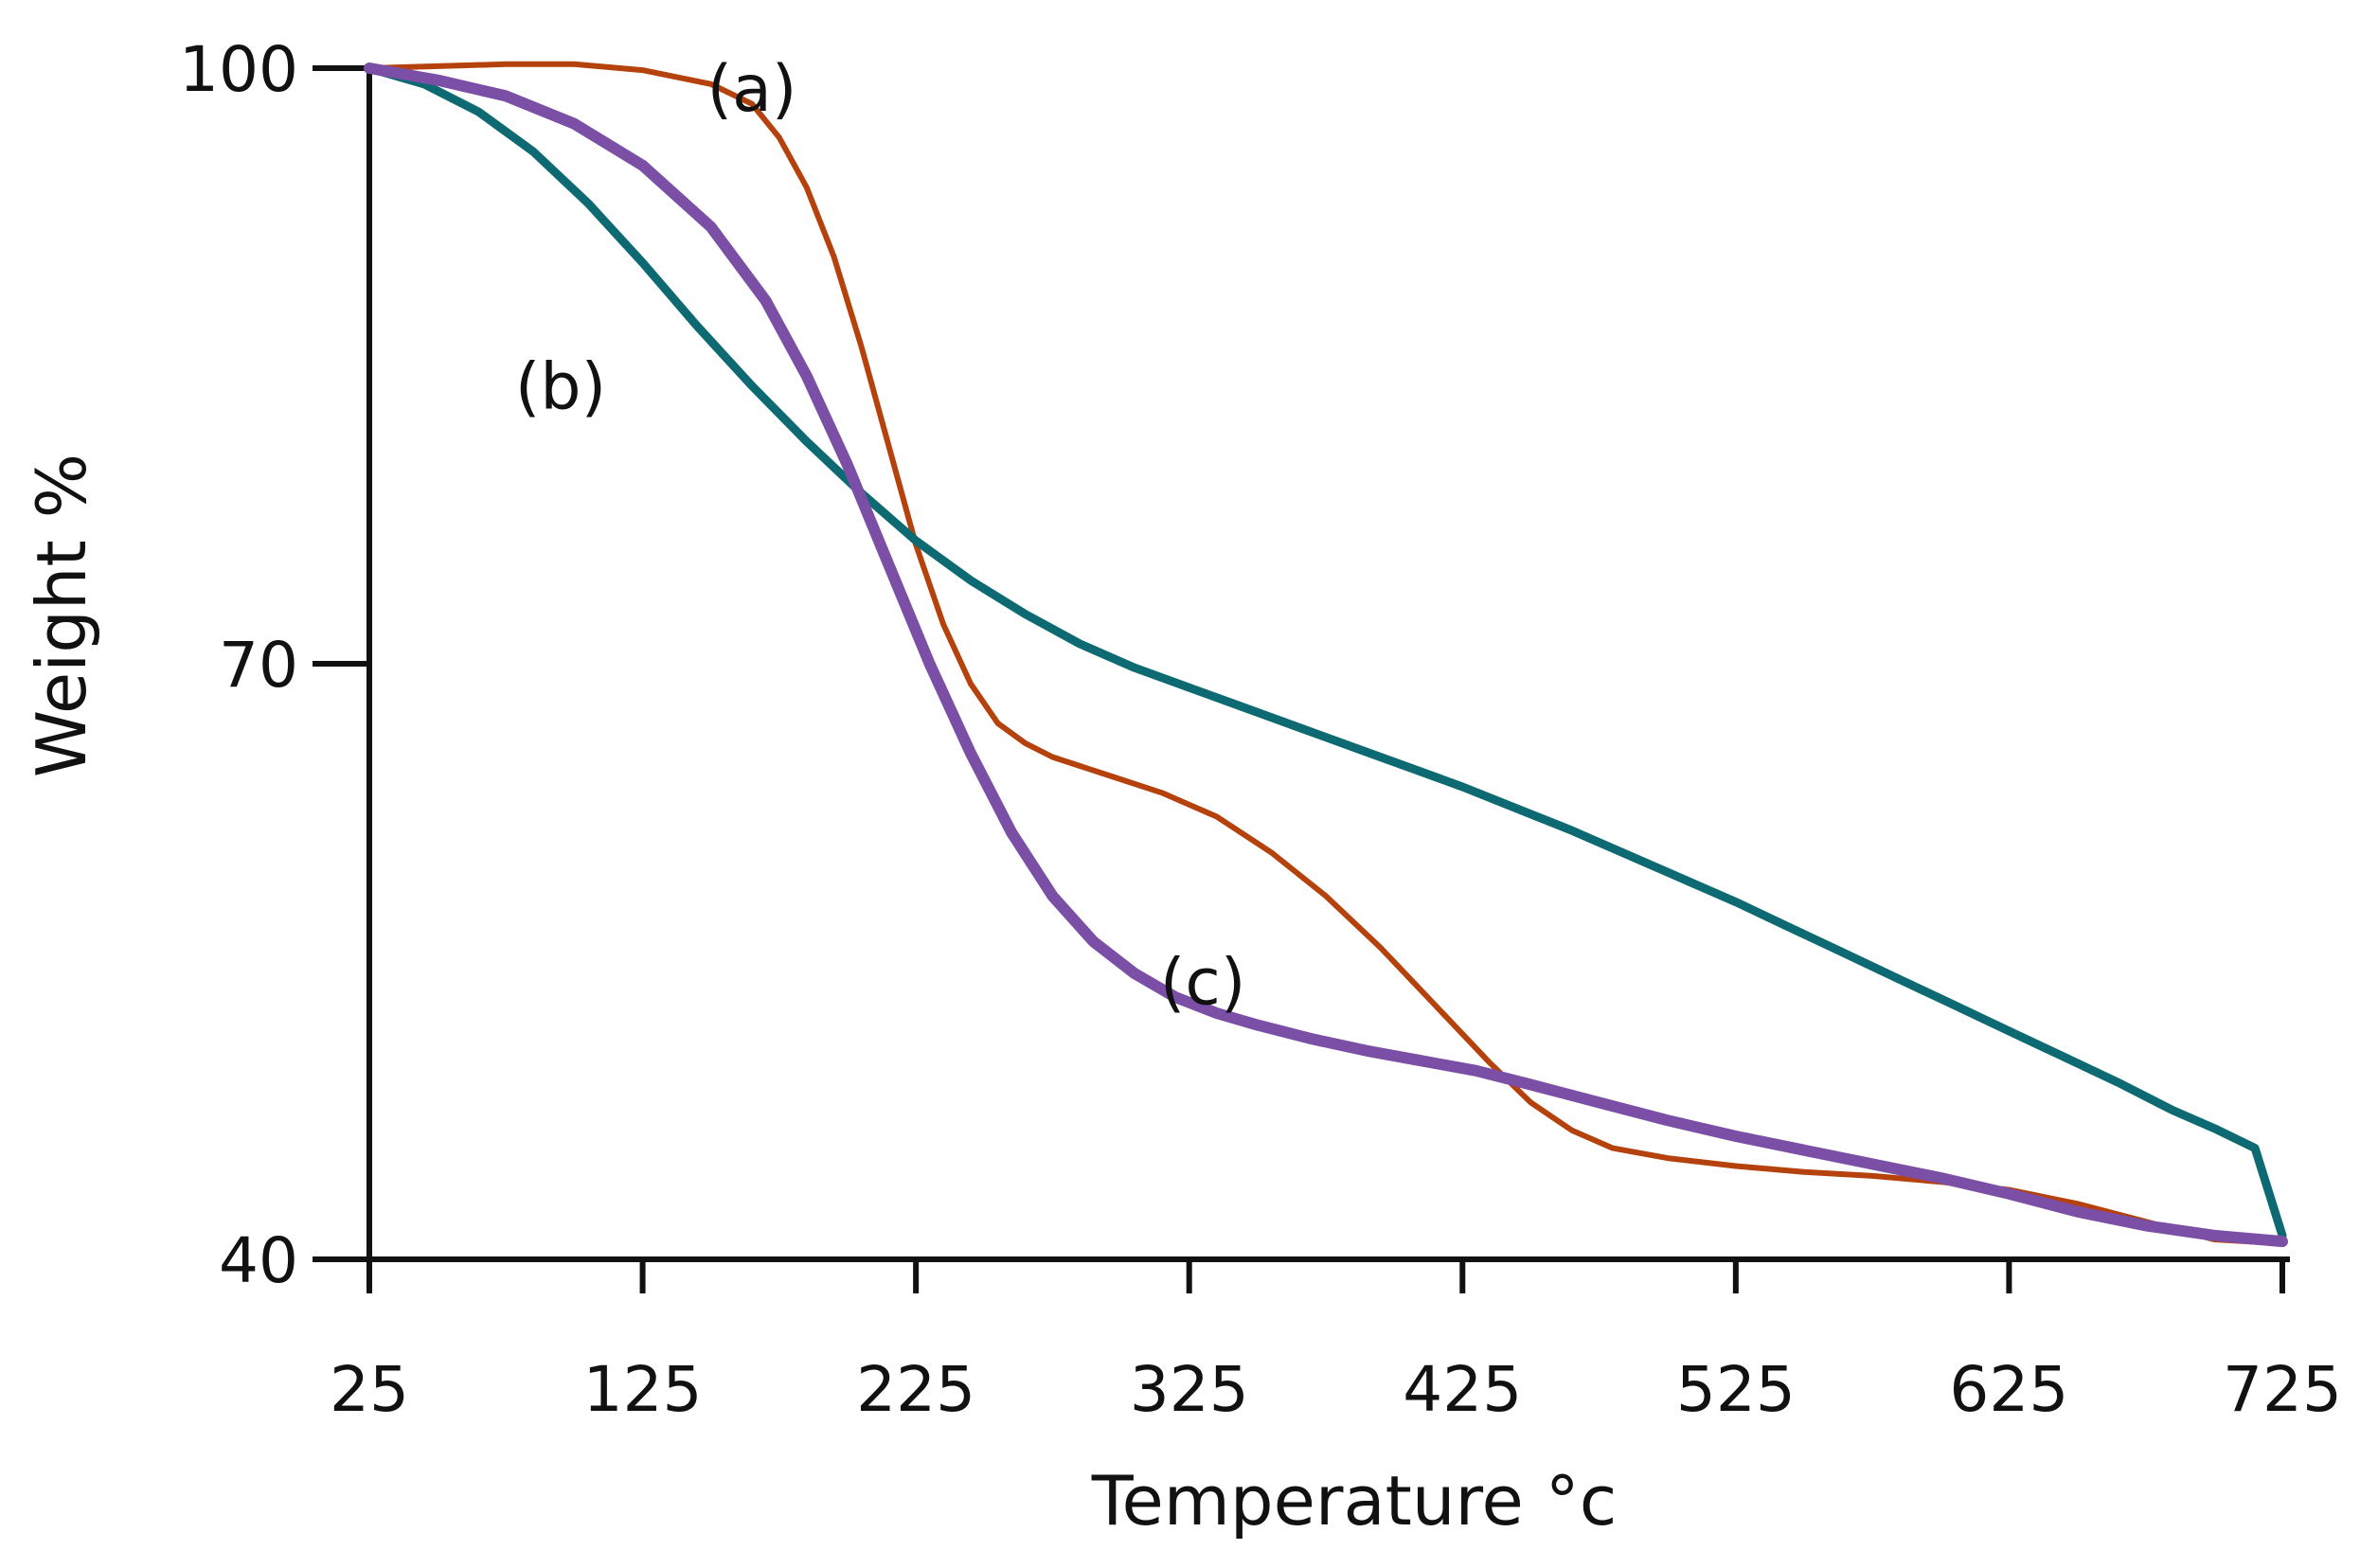 This screenshot has height=1568, width=2360. What do you see at coordinates (2282, 1389) in the screenshot?
I see `x-tick-label-725: 725` at bounding box center [2282, 1389].